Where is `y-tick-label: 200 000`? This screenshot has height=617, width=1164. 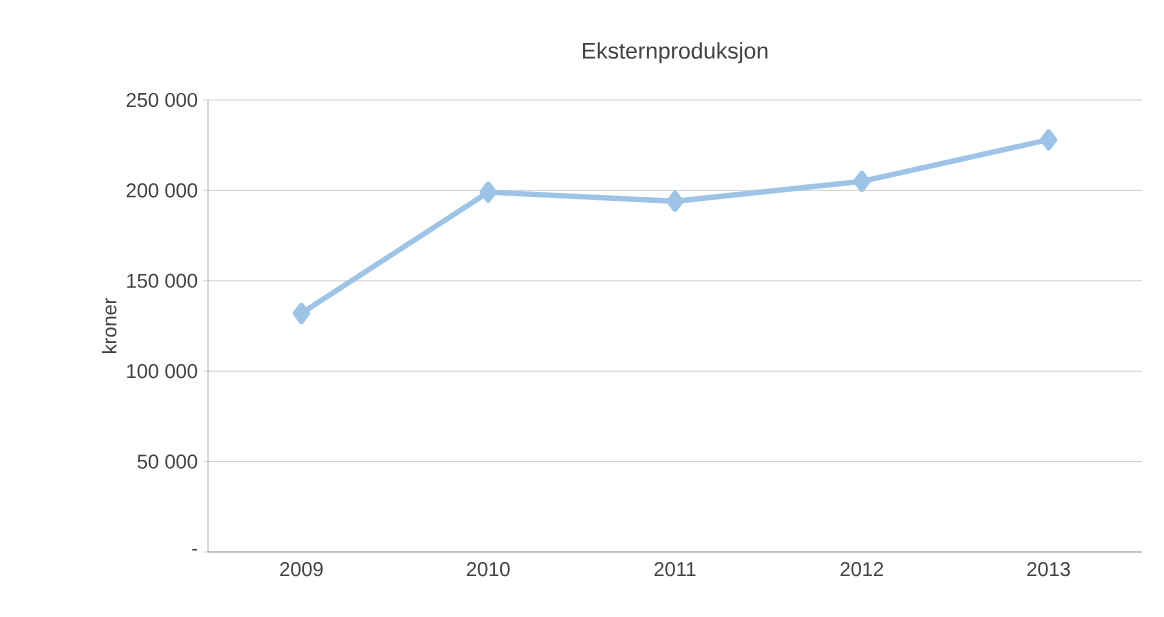 y-tick-label: 200 000 is located at coordinates (162, 190).